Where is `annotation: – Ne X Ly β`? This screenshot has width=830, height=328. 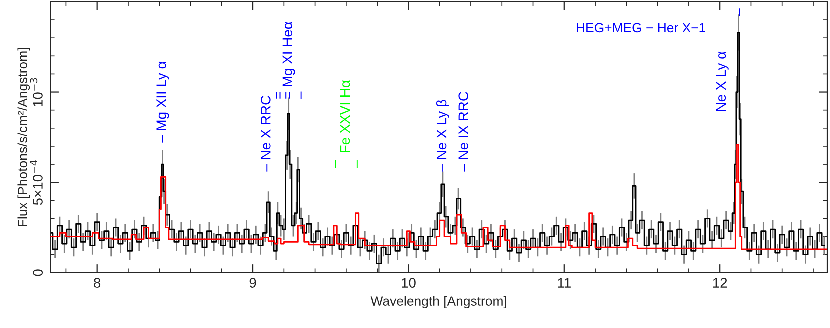
annotation: – Ne X Ly β is located at coordinates (443, 136).